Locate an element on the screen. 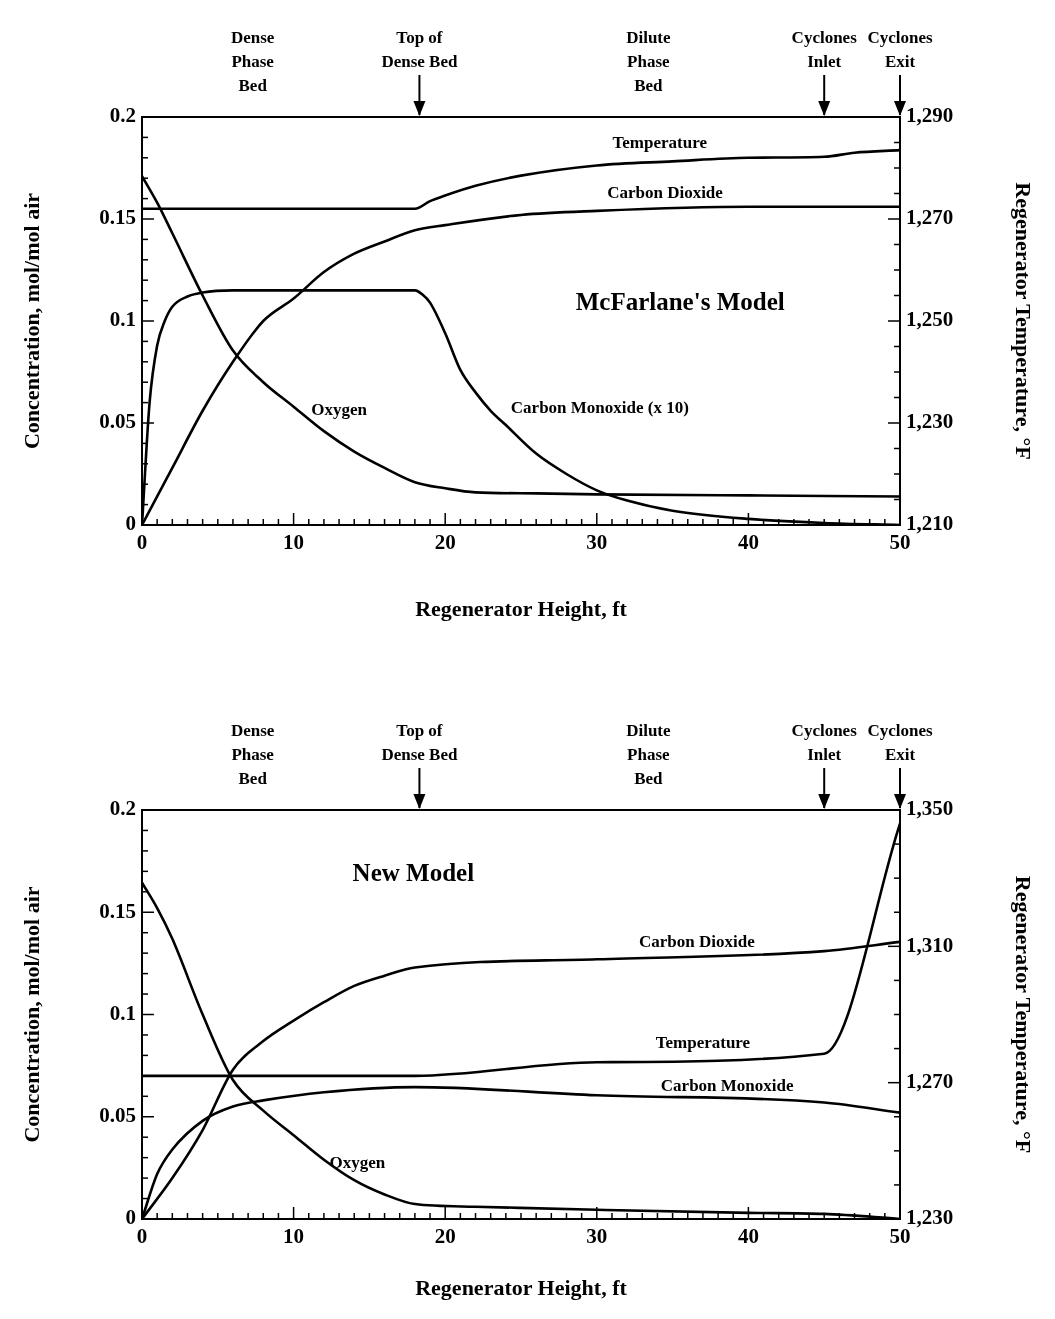  text: New Model is located at coordinates (413, 873).